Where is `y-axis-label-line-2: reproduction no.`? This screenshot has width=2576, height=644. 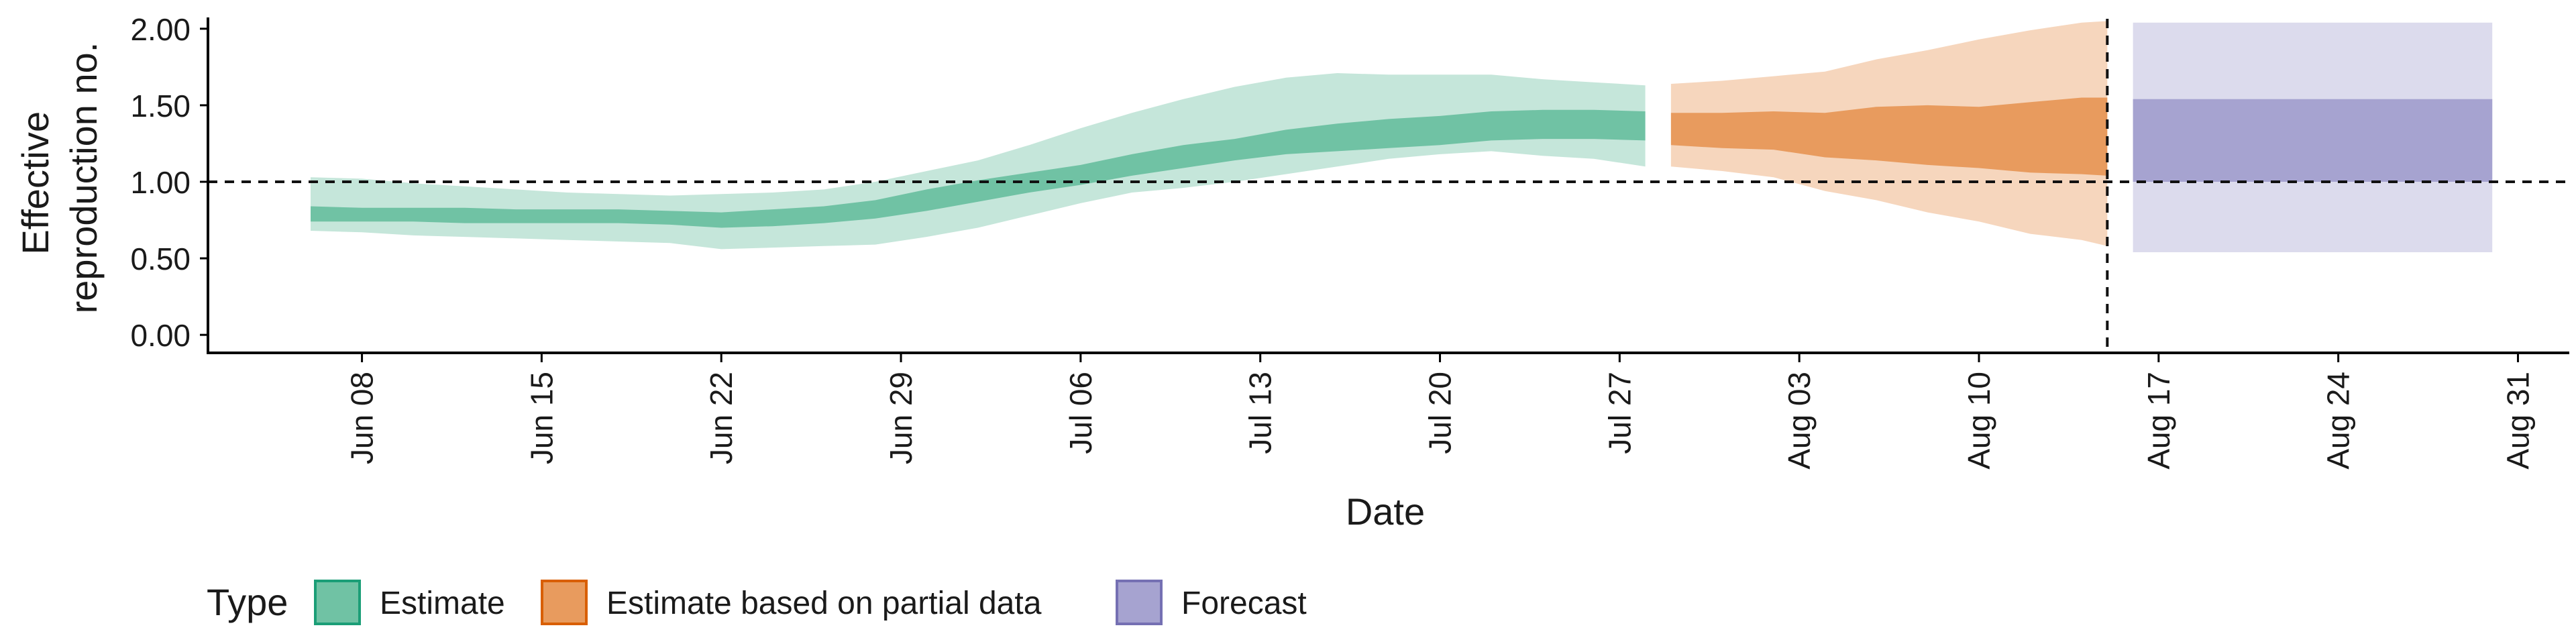 y-axis-label-line-2: reproduction no. is located at coordinates (83, 178).